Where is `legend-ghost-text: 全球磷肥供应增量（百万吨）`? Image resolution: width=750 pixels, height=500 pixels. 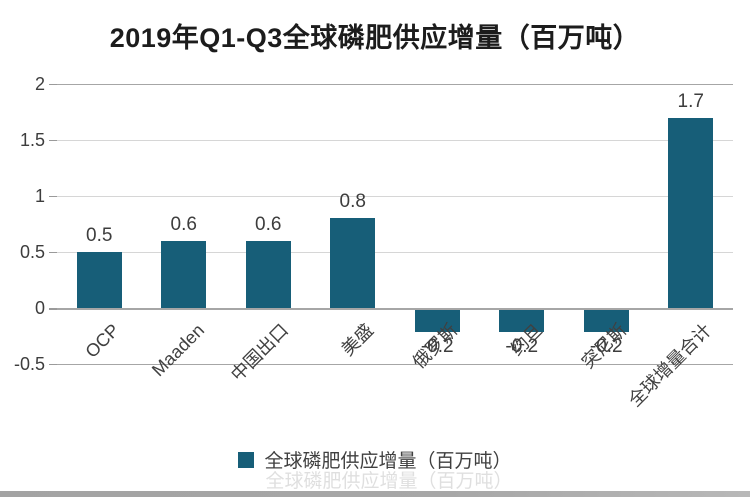 legend-ghost-text: 全球磷肥供应增量（百万吨） is located at coordinates (389, 481).